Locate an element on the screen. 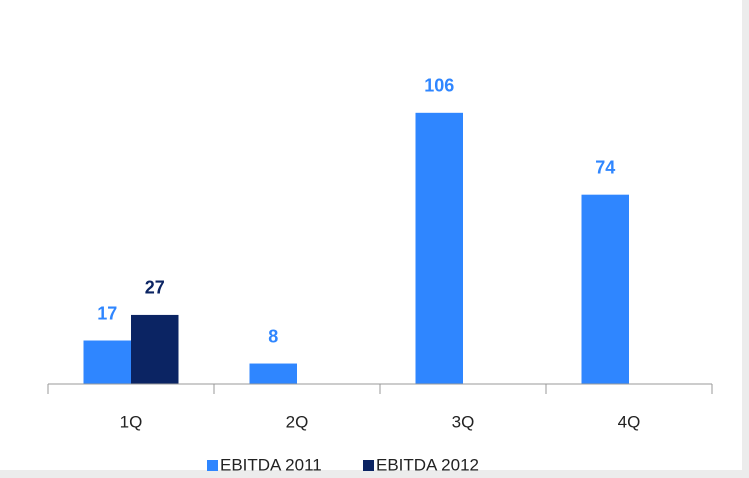 The image size is (749, 478). value-label: 17 is located at coordinates (107, 313).